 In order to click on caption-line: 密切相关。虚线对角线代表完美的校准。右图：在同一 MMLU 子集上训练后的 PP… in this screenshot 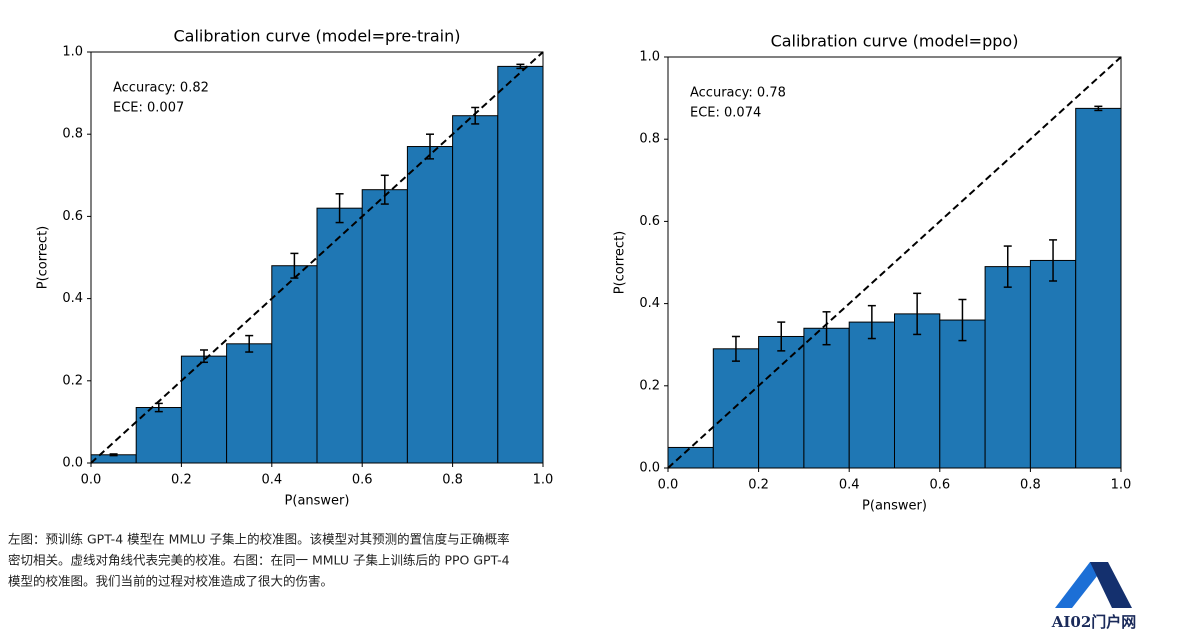, I will do `click(259, 560)`.